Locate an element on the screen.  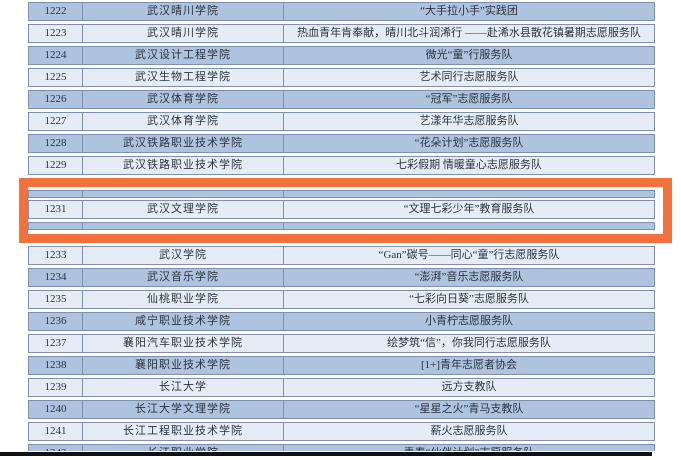
row-number: 1227 is located at coordinates (55, 121).